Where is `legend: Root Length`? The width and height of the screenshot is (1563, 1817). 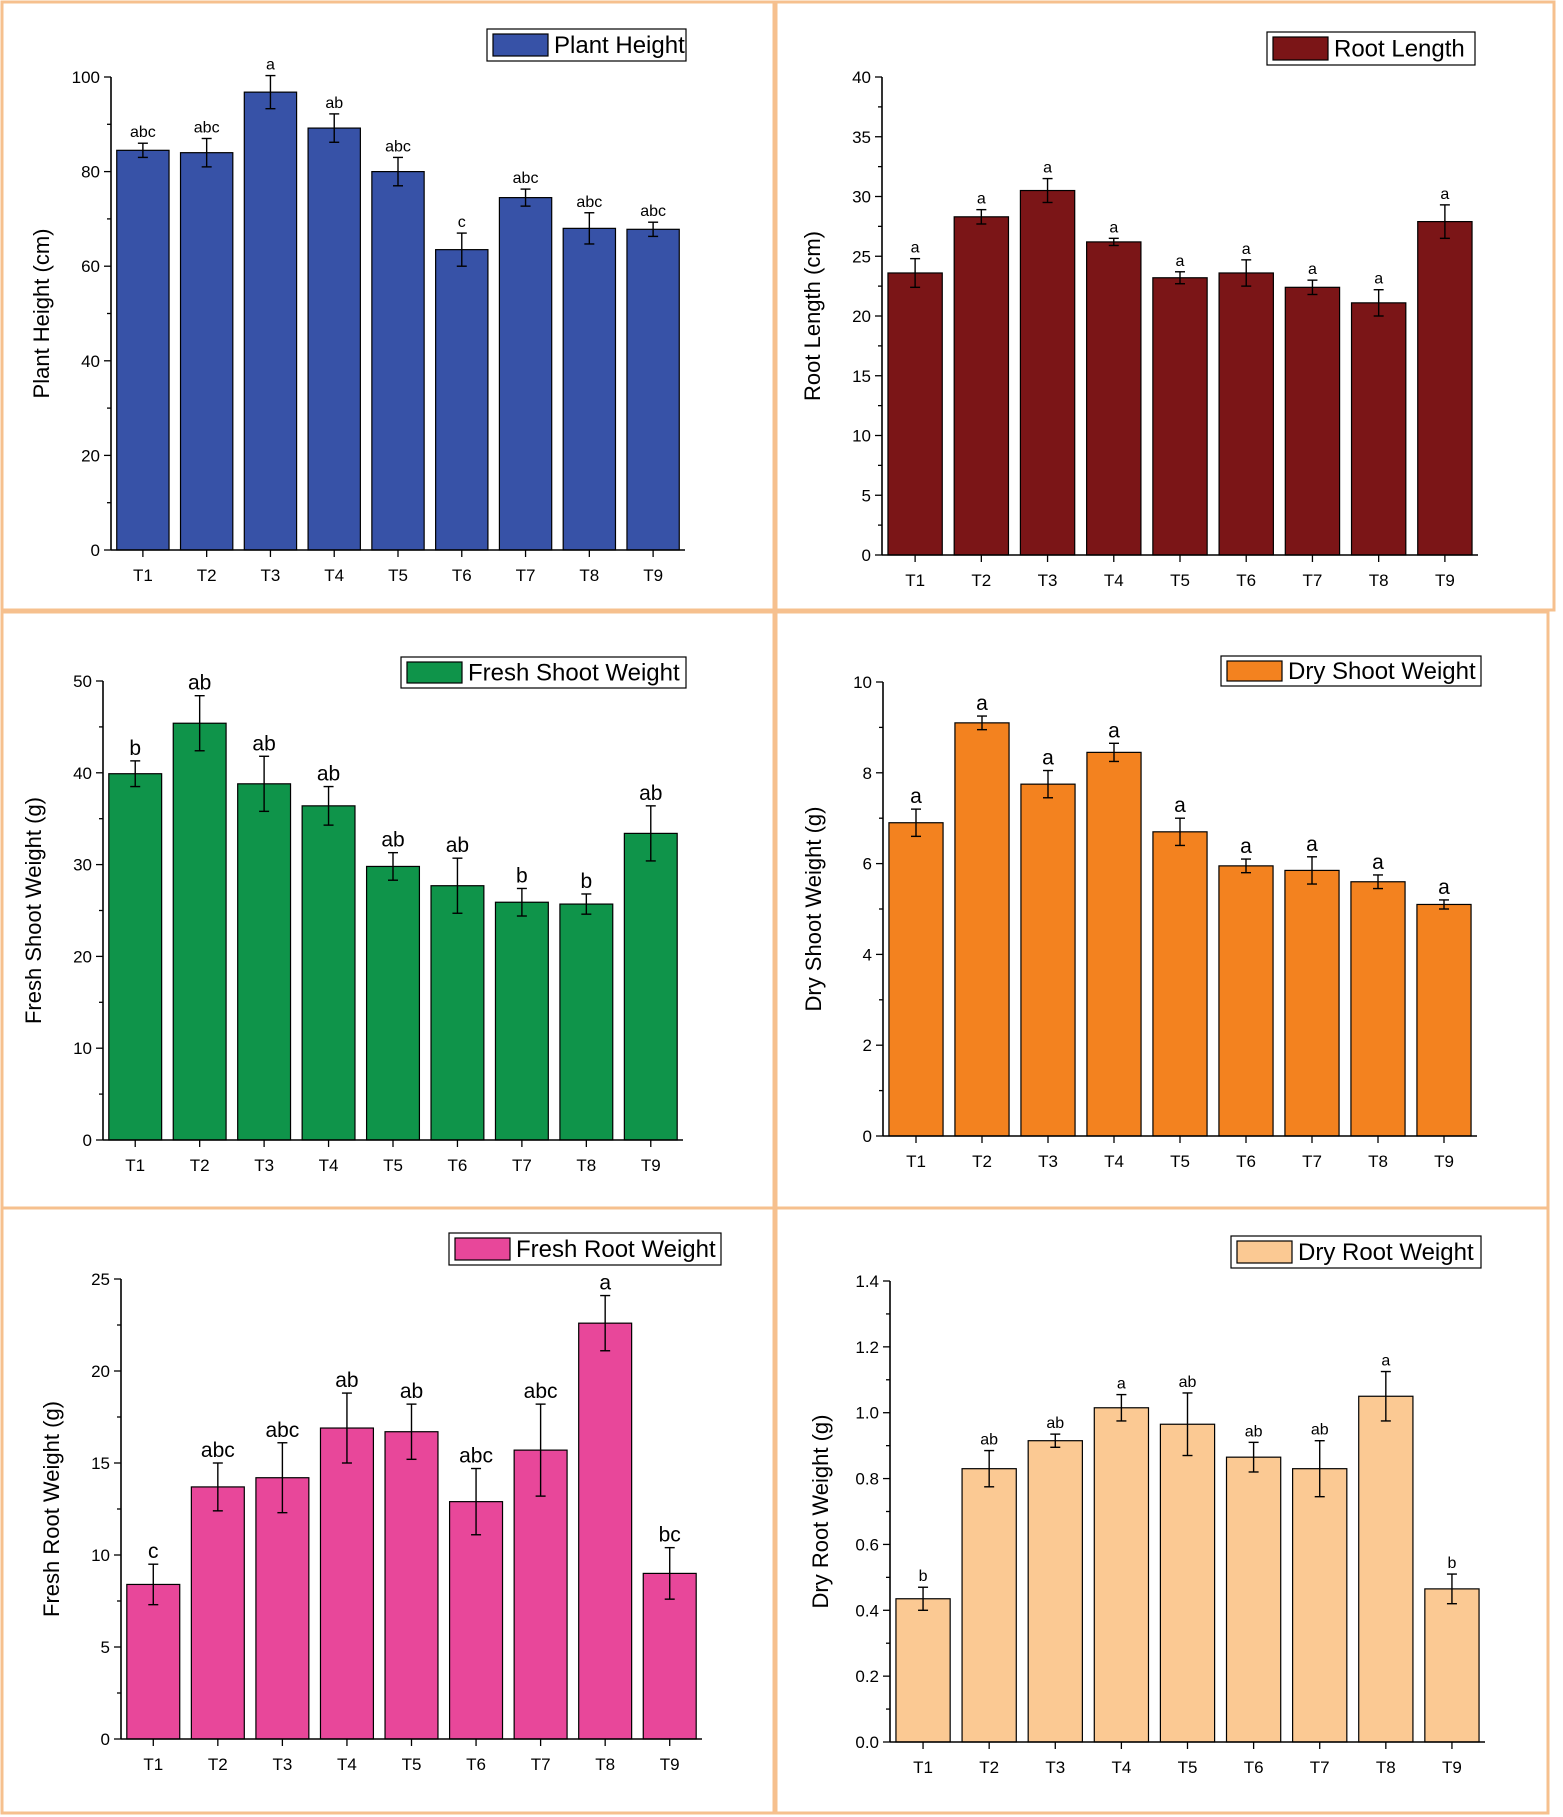
legend: Root Length is located at coordinates (1371, 48).